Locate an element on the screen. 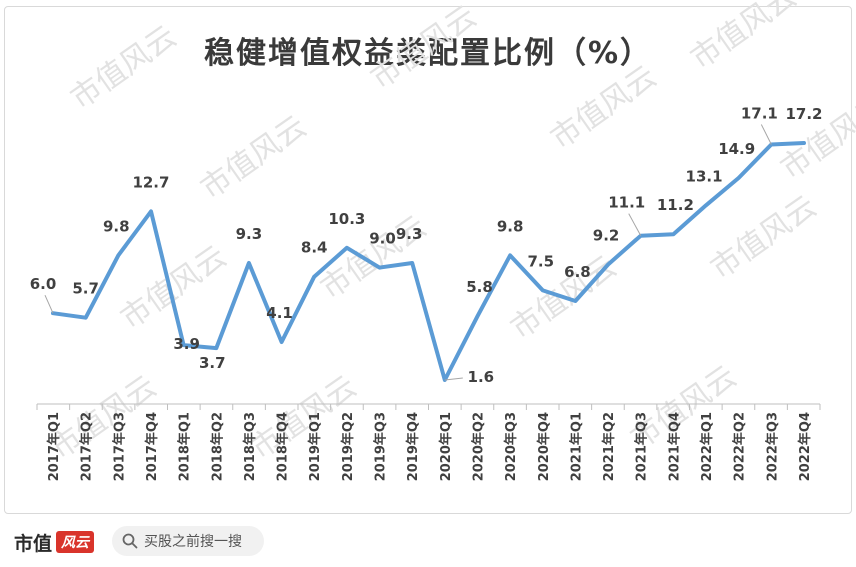 This screenshot has height=567, width=856. x-tick-label: 2017年Q3 is located at coordinates (119, 446).